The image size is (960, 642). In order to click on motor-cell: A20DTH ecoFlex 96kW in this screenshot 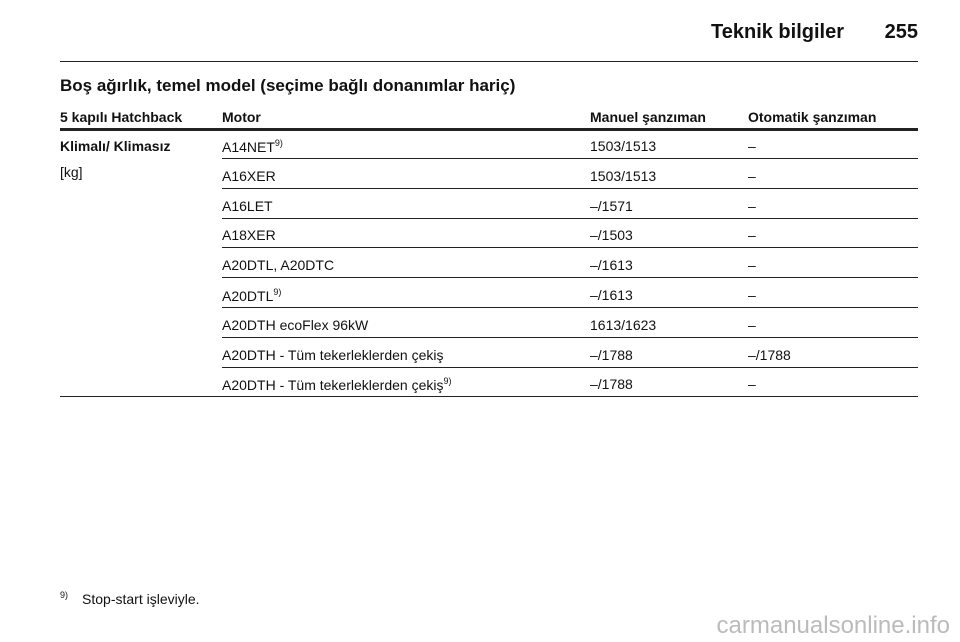, I will do `click(295, 325)`.